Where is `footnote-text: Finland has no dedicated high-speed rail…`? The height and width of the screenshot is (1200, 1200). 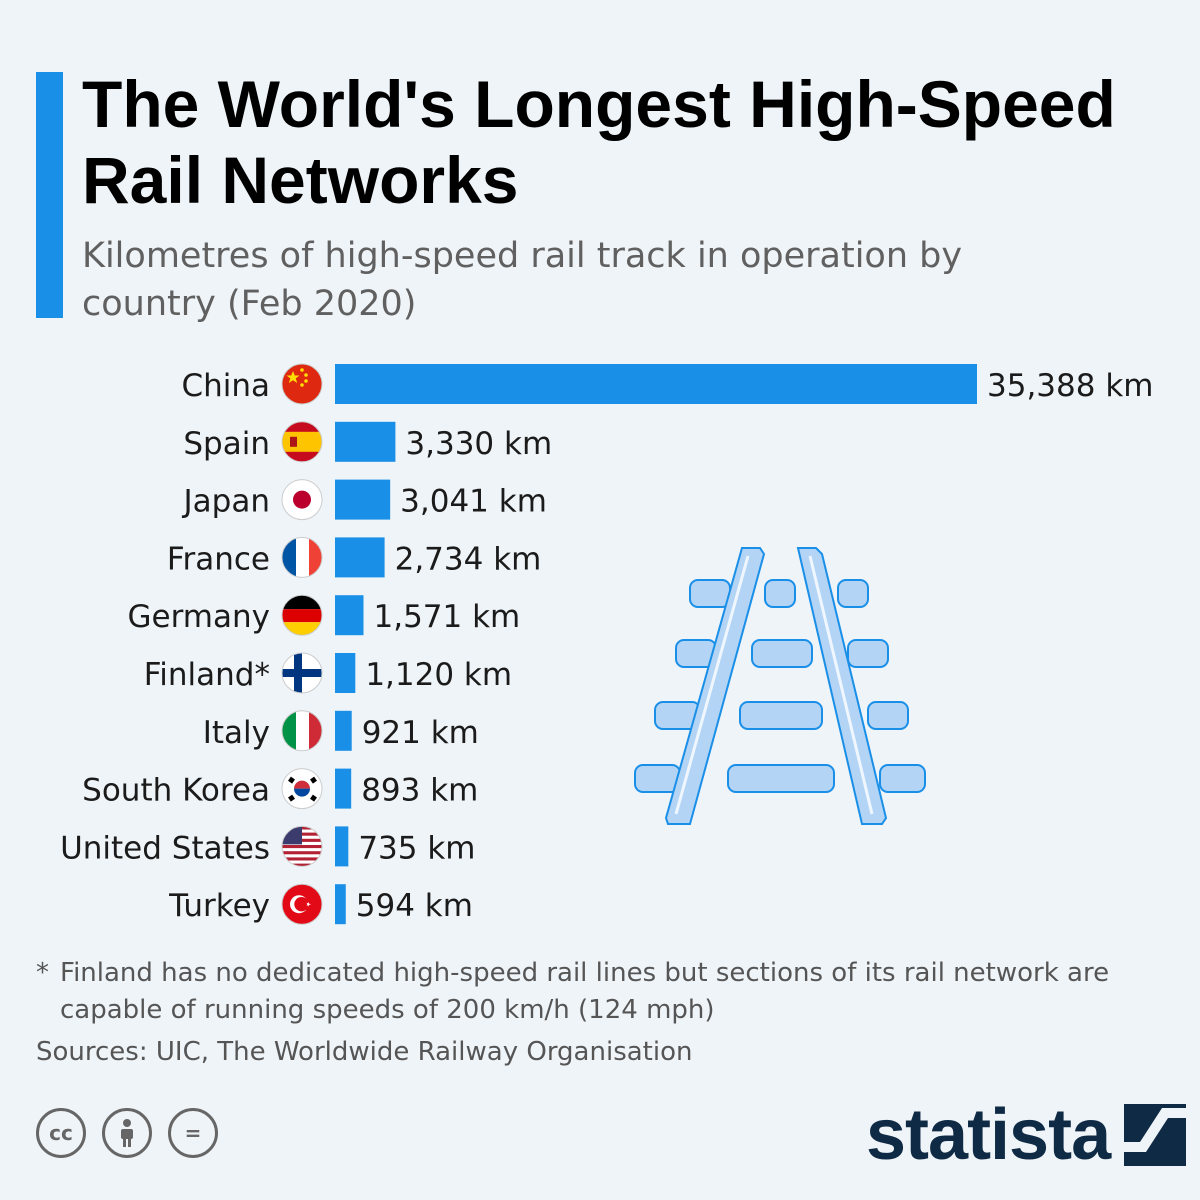 footnote-text: Finland has no dedicated high-speed rail… is located at coordinates (585, 991).